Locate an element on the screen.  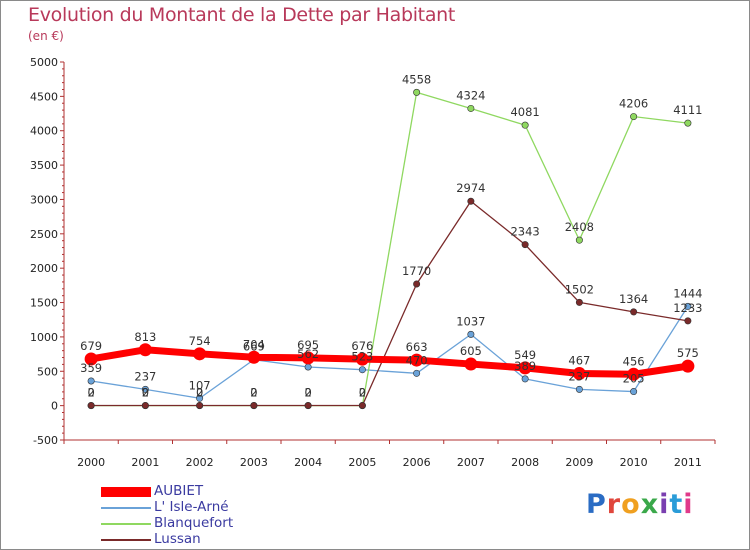
x-tick-label: 2004 is located at coordinates (308, 462).